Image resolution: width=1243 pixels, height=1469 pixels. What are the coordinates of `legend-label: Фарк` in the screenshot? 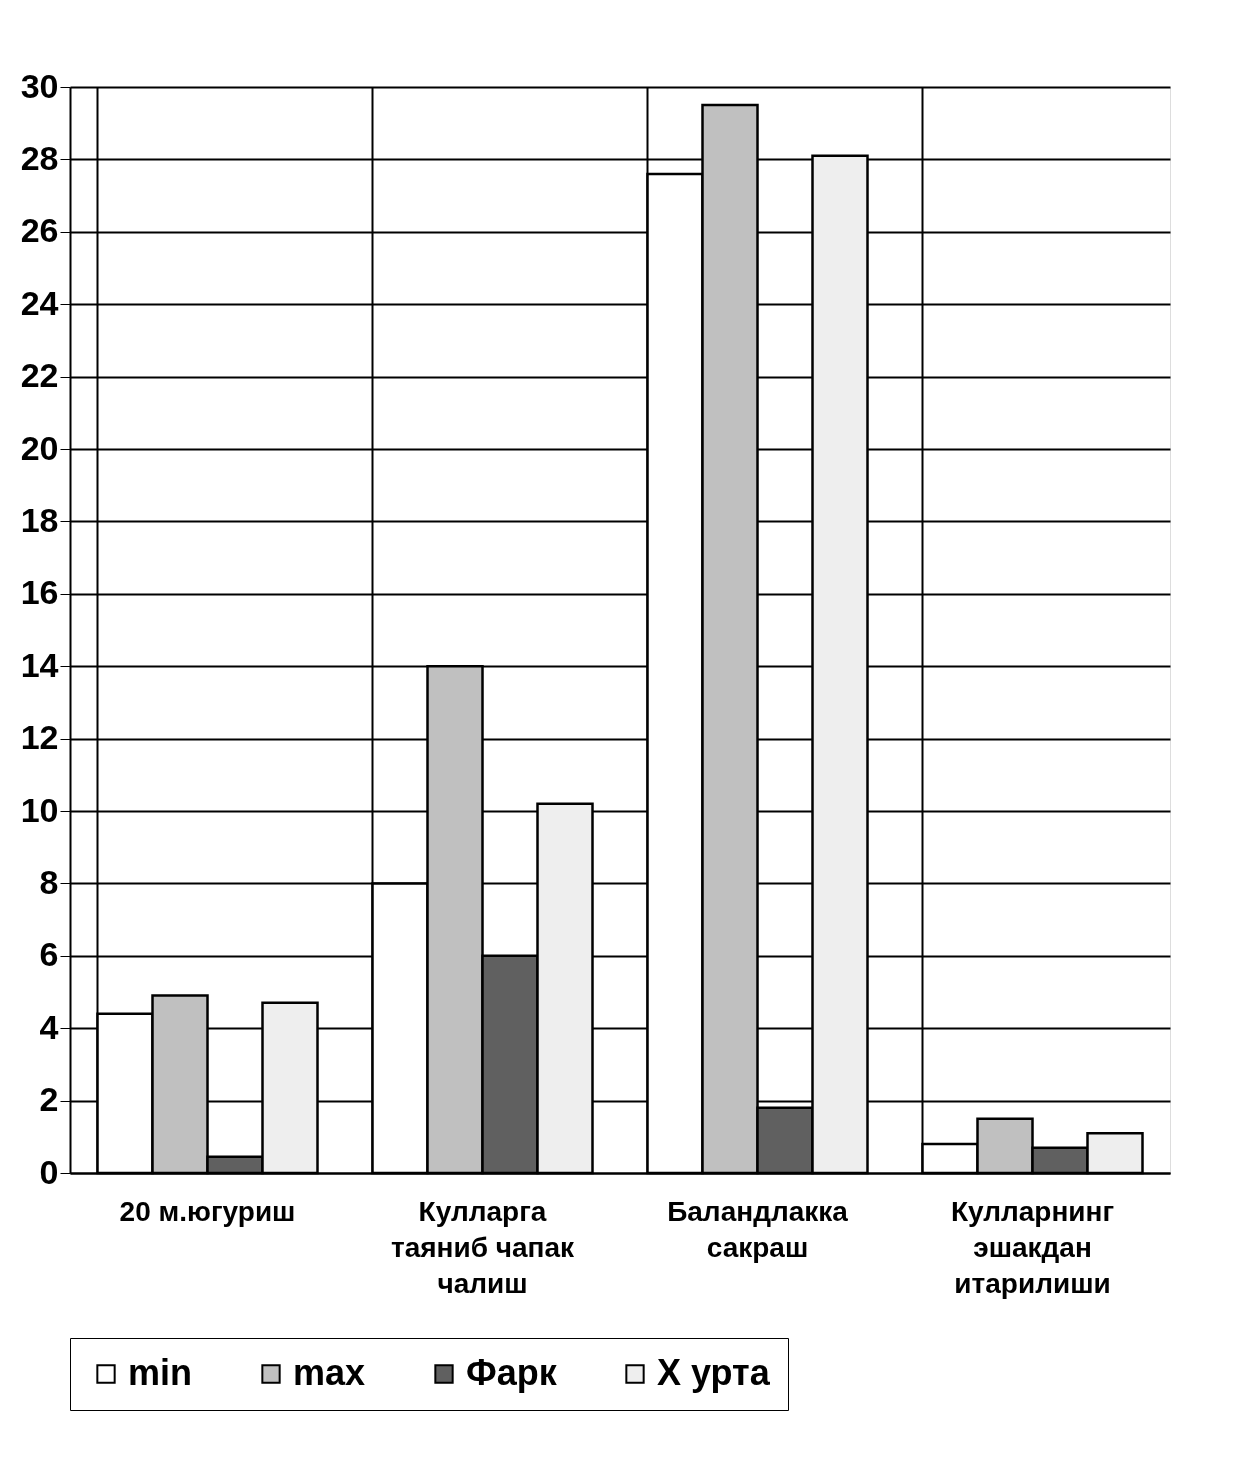 It's located at (512, 1372).